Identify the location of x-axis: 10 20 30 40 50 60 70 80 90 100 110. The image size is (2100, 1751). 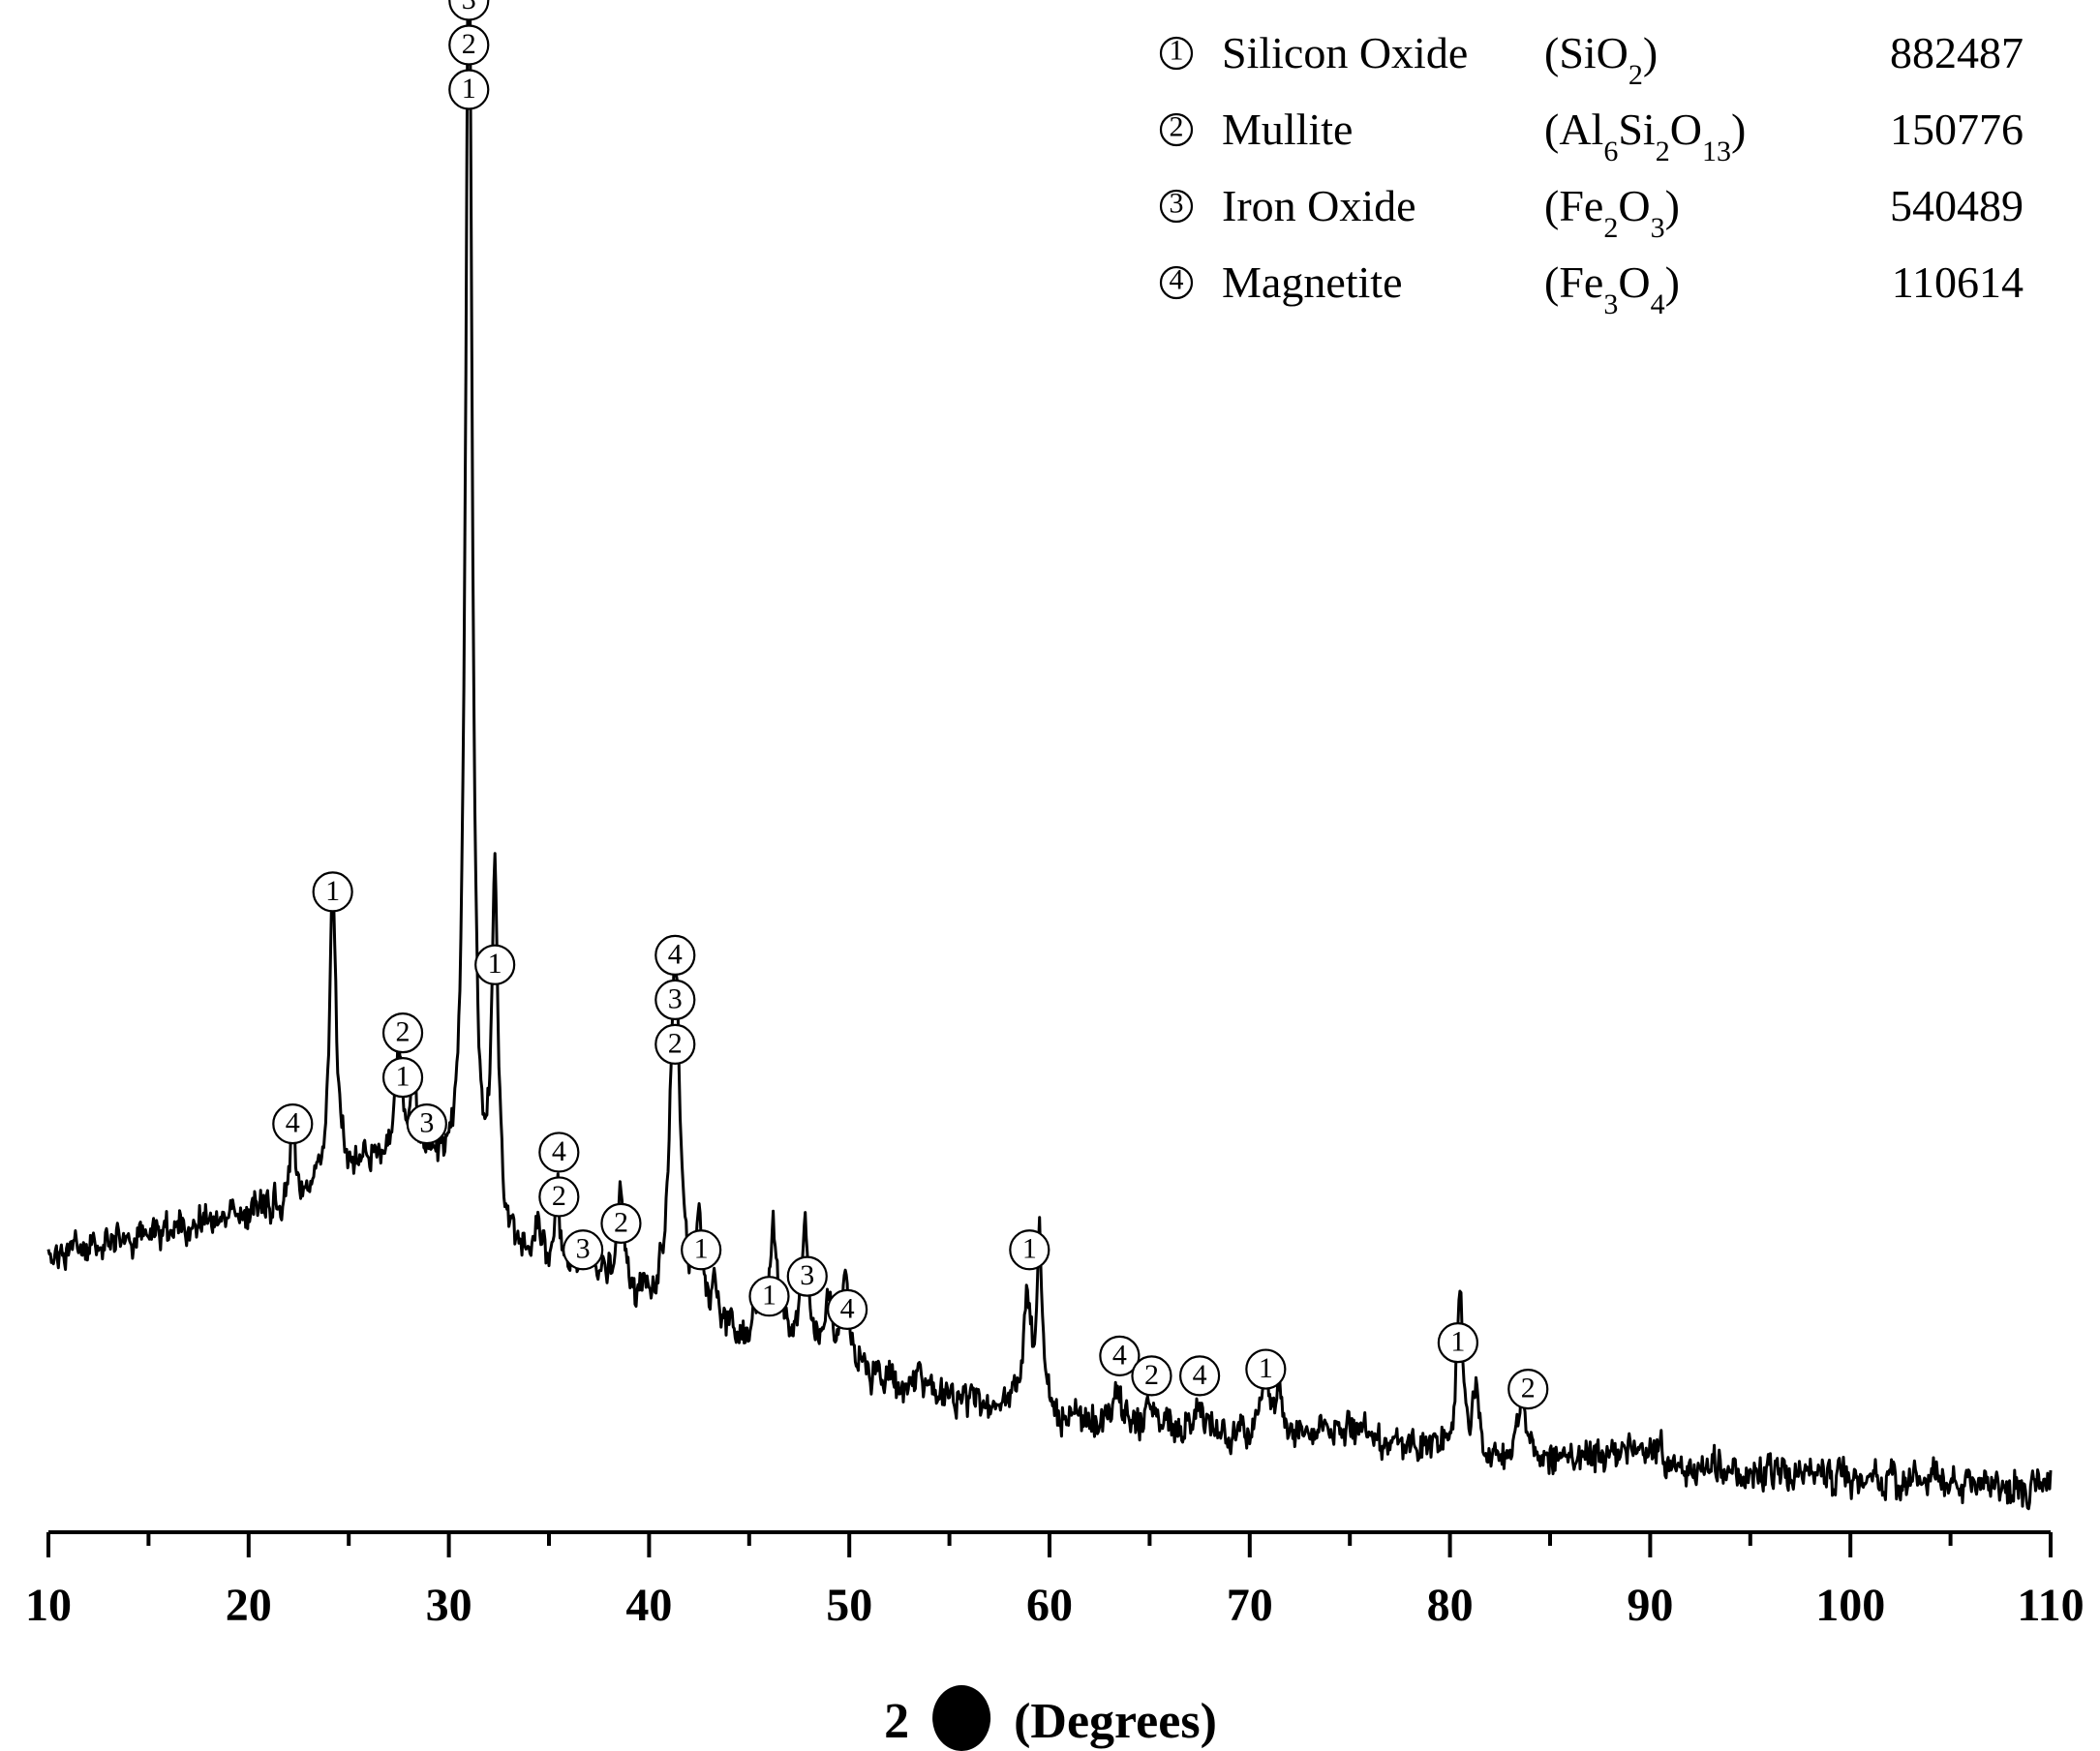
(1055, 1580).